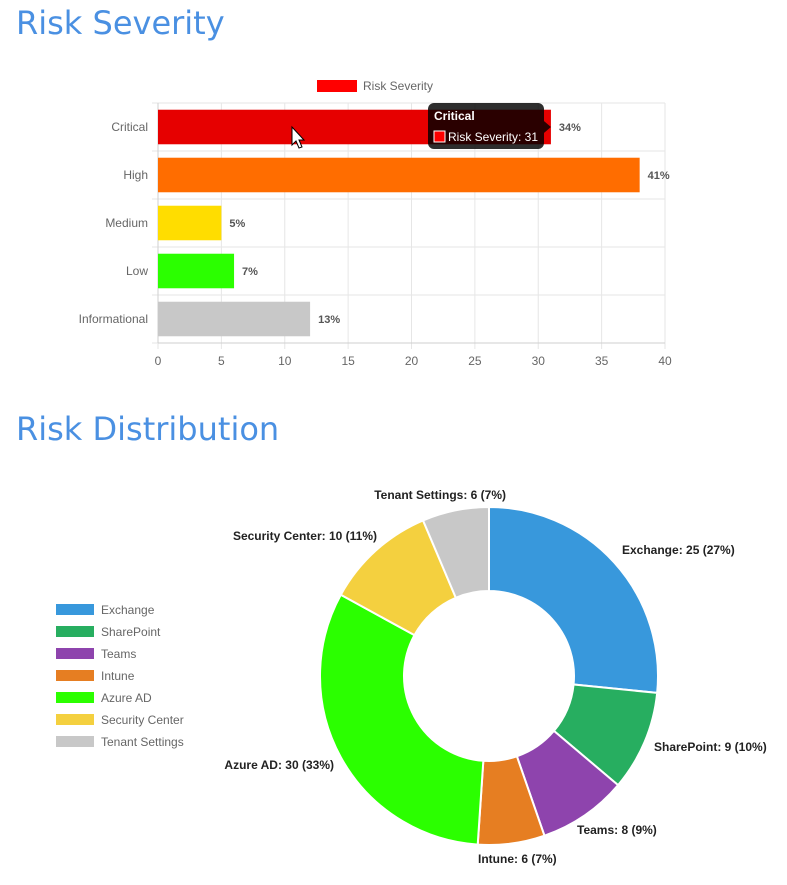 This screenshot has height=885, width=787. I want to click on slice-label-security-center: Security Center: 10 (11%), so click(305, 536).